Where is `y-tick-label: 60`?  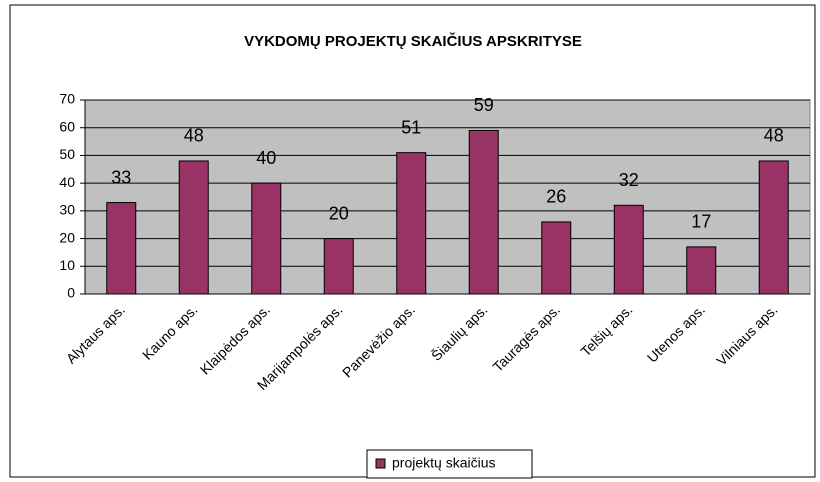 y-tick-label: 60 is located at coordinates (67, 126).